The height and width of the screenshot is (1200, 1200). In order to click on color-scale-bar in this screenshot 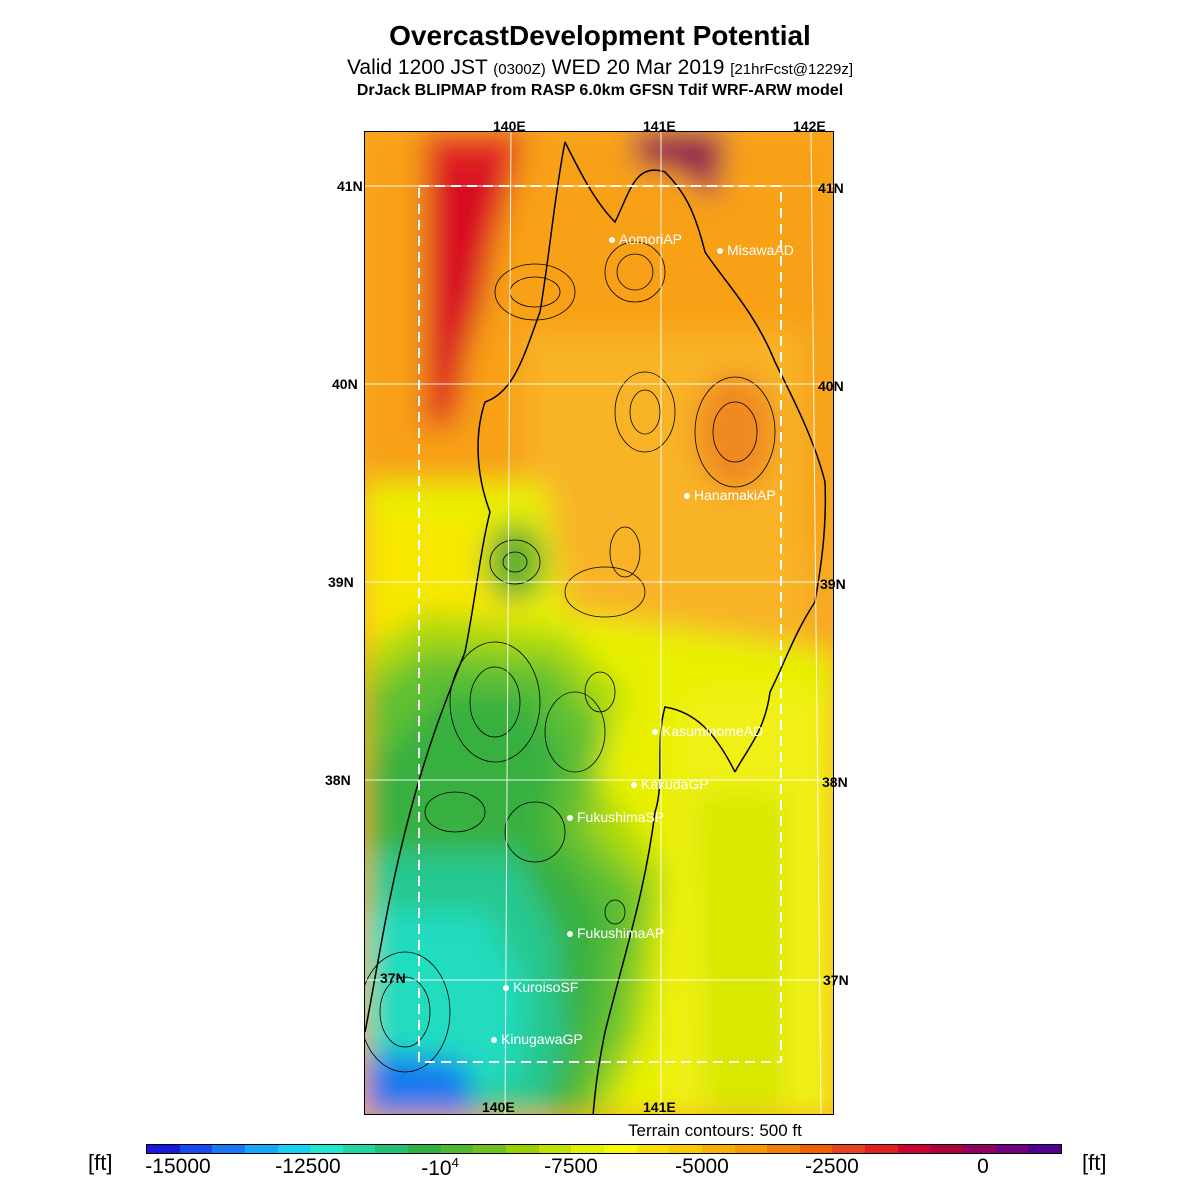, I will do `click(604, 1149)`.